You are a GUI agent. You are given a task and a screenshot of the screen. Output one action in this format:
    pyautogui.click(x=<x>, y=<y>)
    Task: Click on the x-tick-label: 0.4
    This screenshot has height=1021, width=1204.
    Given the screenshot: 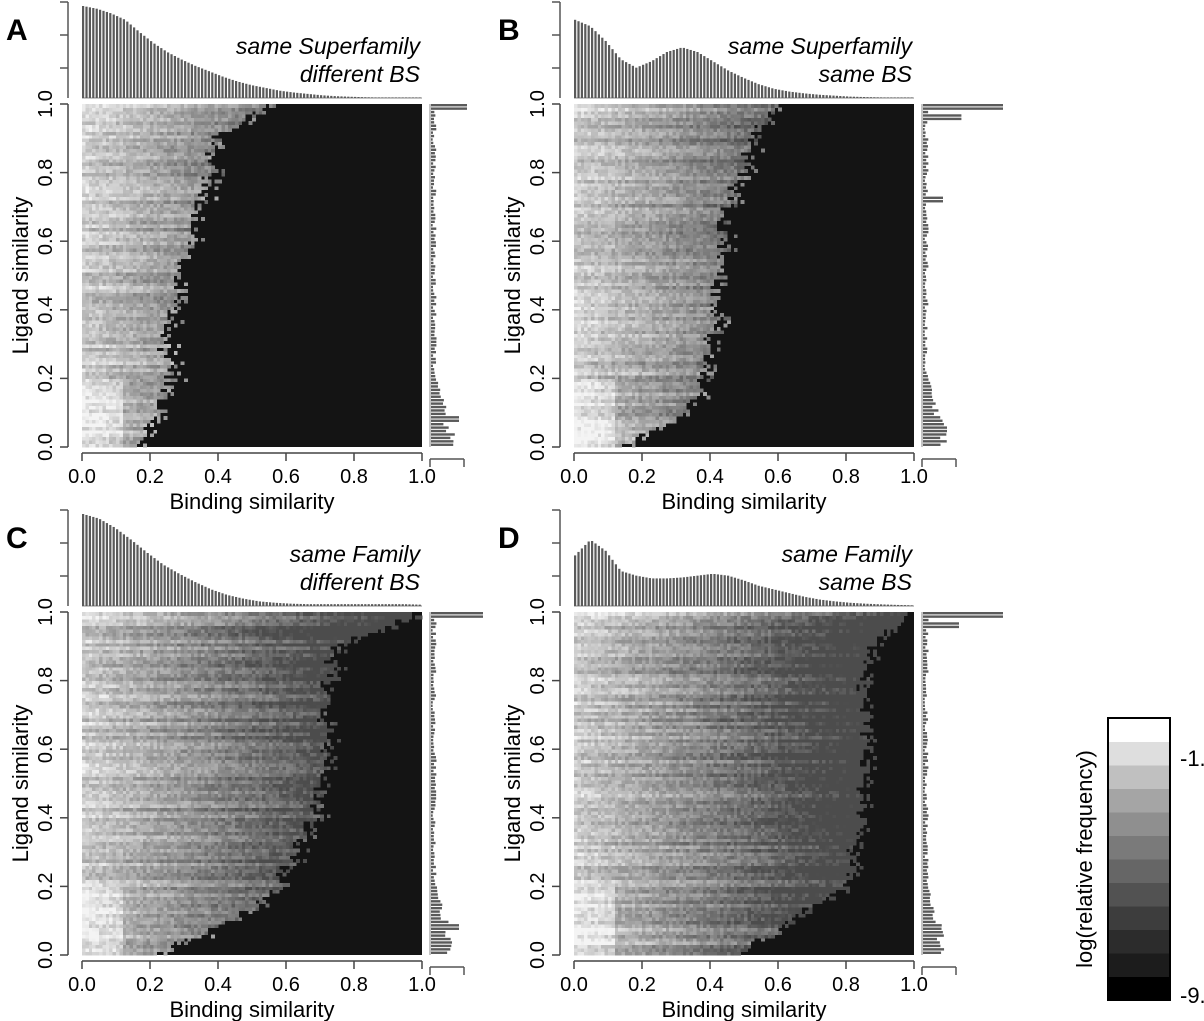 What is the action you would take?
    pyautogui.click(x=218, y=477)
    